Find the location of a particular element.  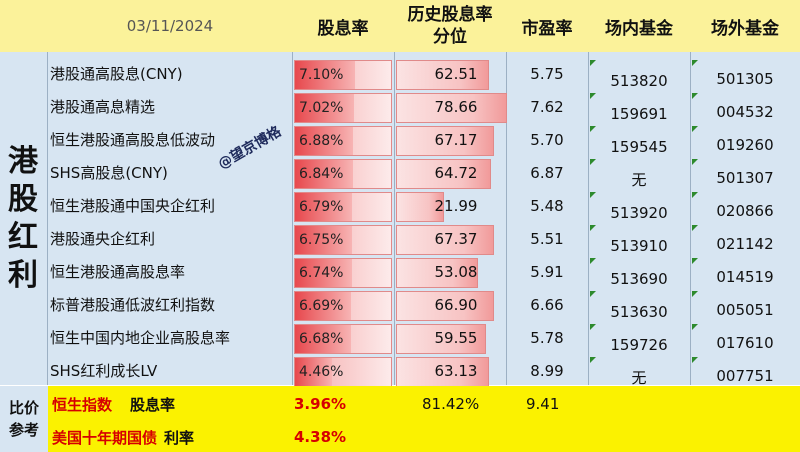

sector-char: 利 is located at coordinates (23, 275).